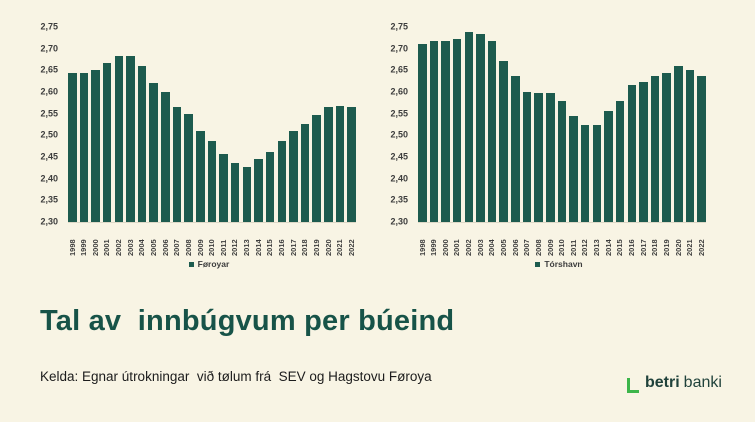 Image resolution: width=755 pixels, height=422 pixels. Describe the element at coordinates (666, 147) in the screenshot. I see `bar-2019` at that location.